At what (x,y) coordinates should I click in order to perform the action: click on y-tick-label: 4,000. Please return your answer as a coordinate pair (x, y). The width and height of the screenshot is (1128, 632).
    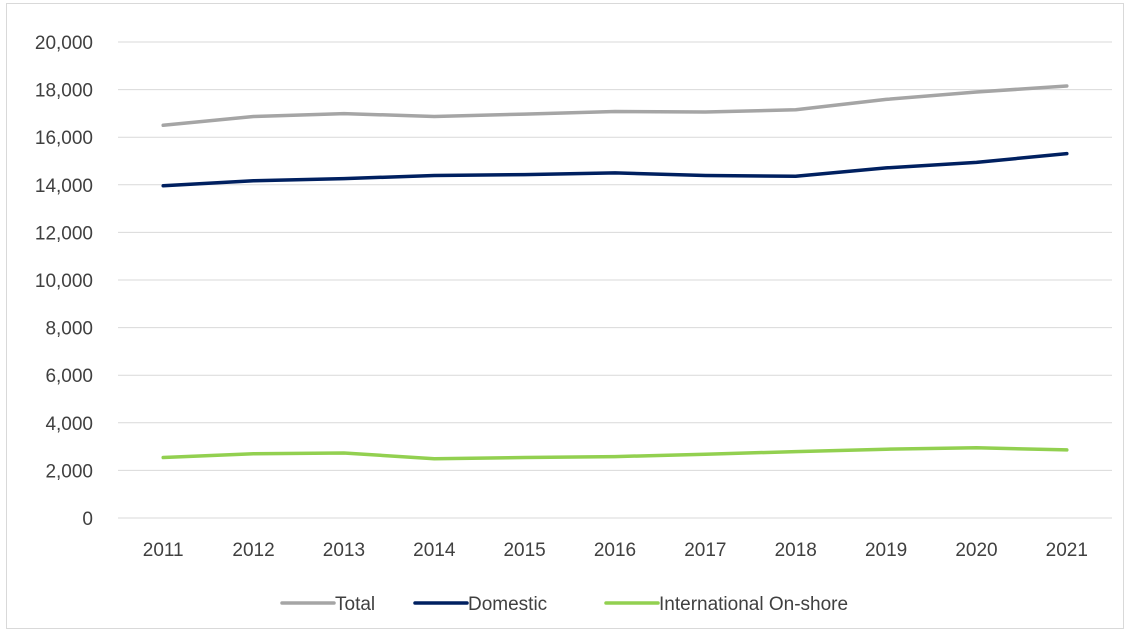
    Looking at the image, I should click on (69, 424).